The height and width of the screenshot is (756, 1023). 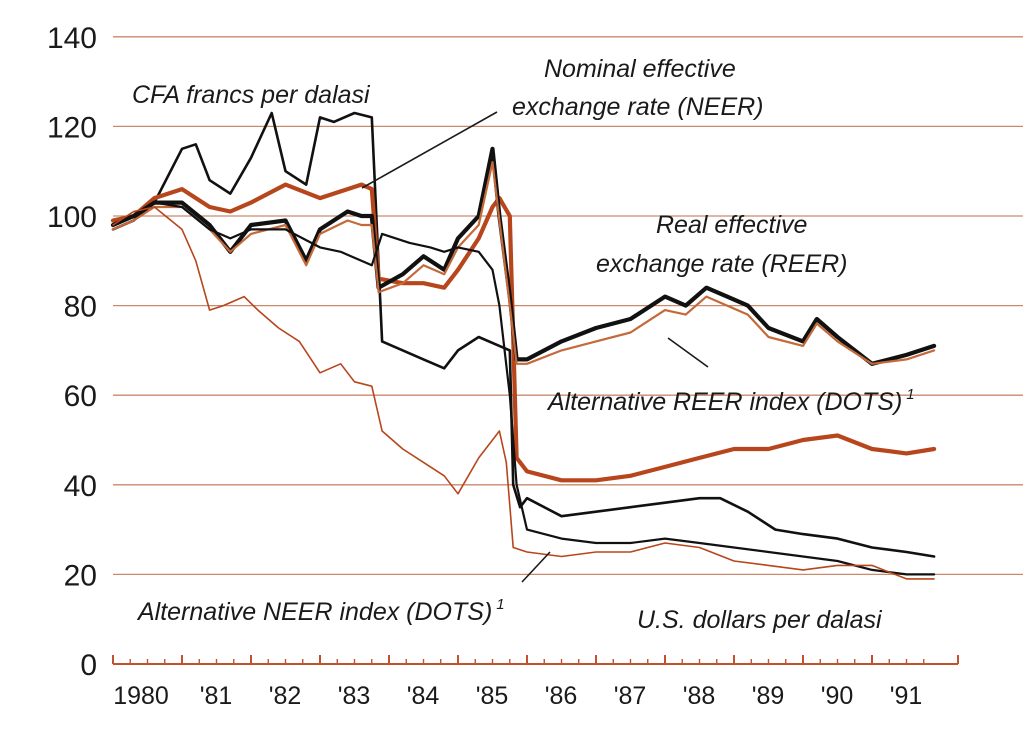 I want to click on y-tick-label: 40, so click(x=80, y=486).